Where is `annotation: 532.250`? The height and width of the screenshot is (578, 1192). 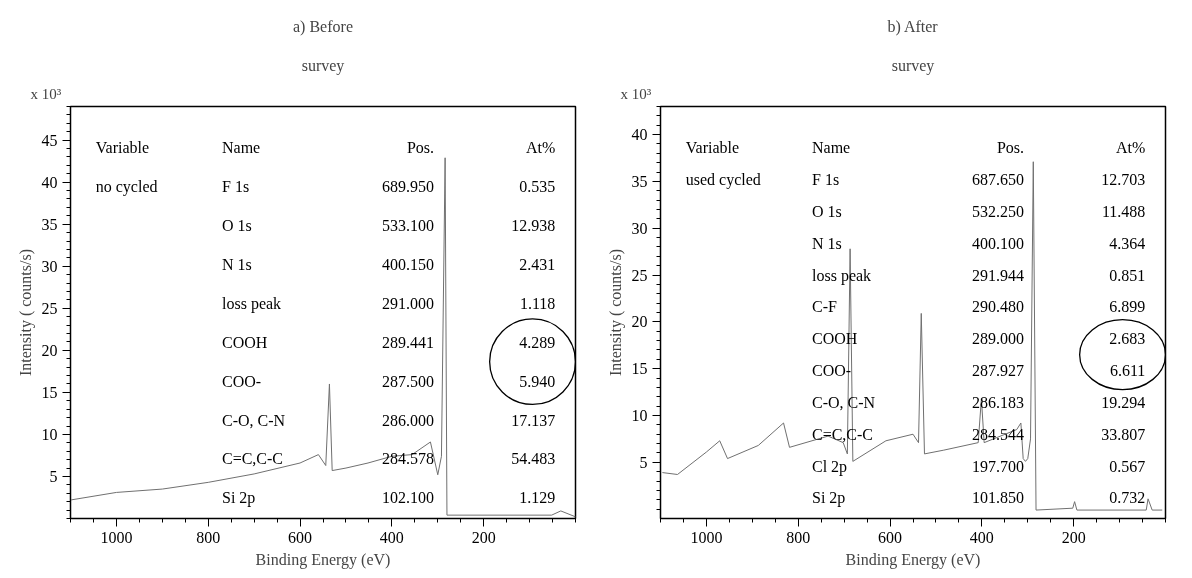 annotation: 532.250 is located at coordinates (998, 211).